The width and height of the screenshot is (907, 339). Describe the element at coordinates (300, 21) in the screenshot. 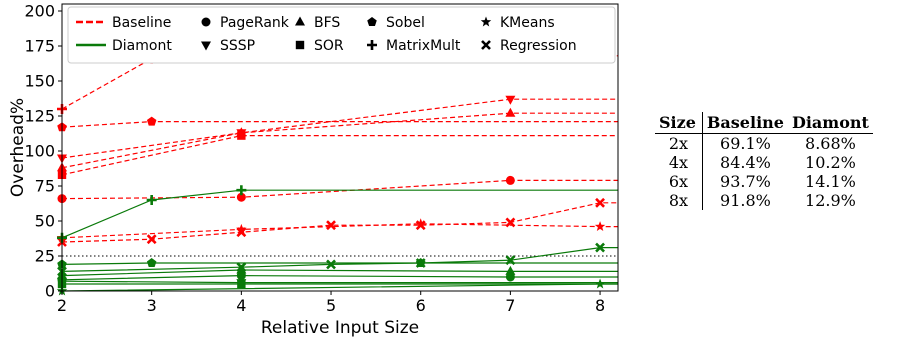

I see `legend-marker-bfs` at that location.